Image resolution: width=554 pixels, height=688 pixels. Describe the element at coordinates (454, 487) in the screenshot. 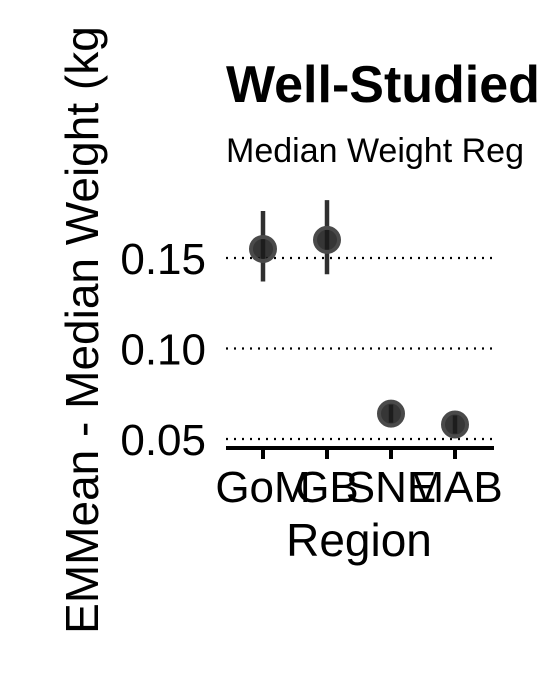

I see `x-tick-label: MAB` at that location.